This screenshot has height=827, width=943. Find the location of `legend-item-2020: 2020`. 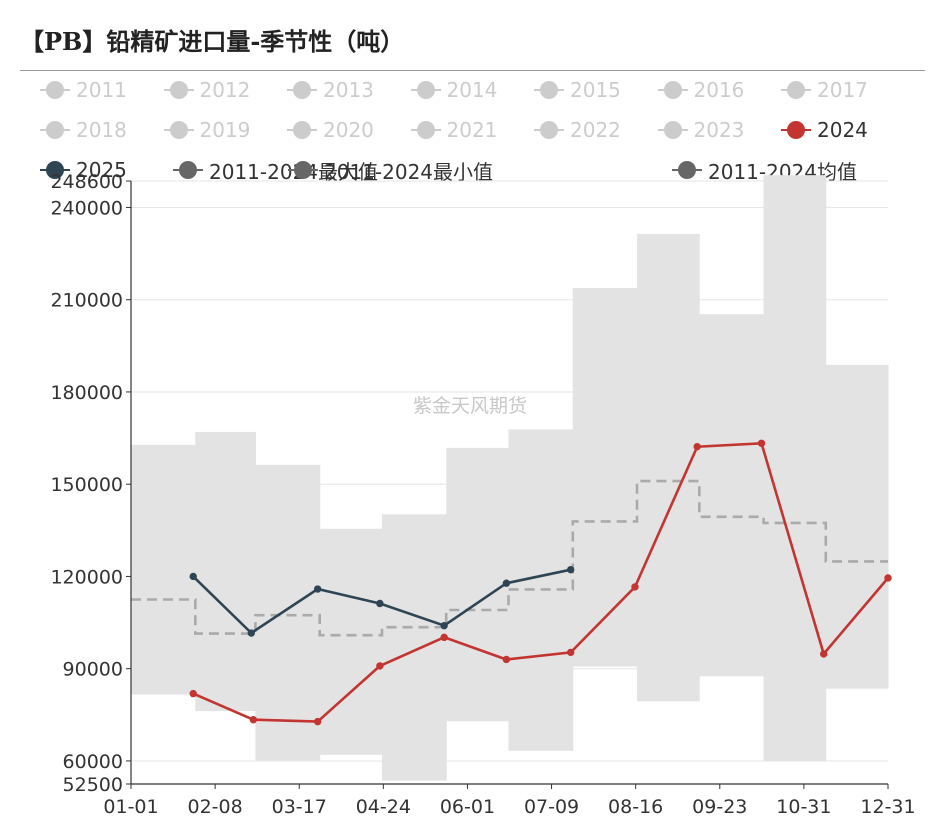

legend-item-2020: 2020 is located at coordinates (330, 130).